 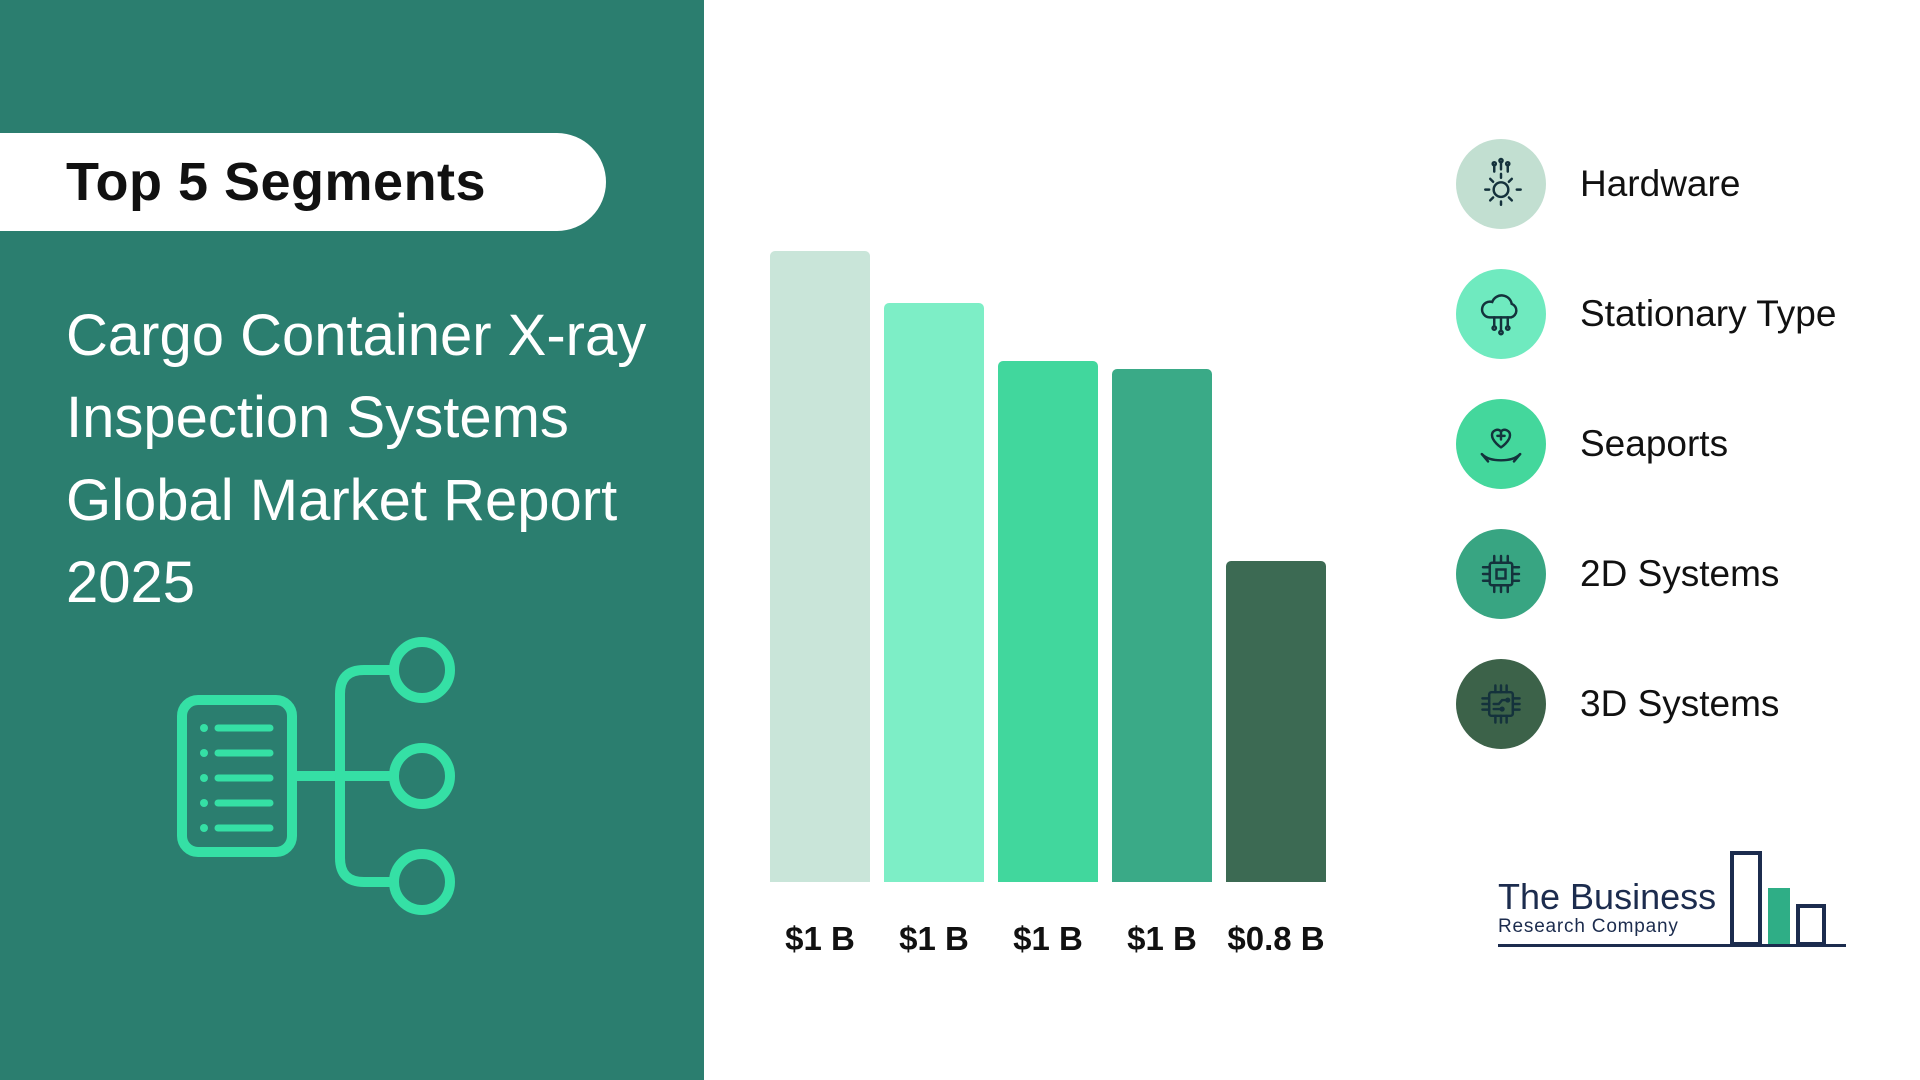 I want to click on hands-heart-icon, so click(x=1501, y=444).